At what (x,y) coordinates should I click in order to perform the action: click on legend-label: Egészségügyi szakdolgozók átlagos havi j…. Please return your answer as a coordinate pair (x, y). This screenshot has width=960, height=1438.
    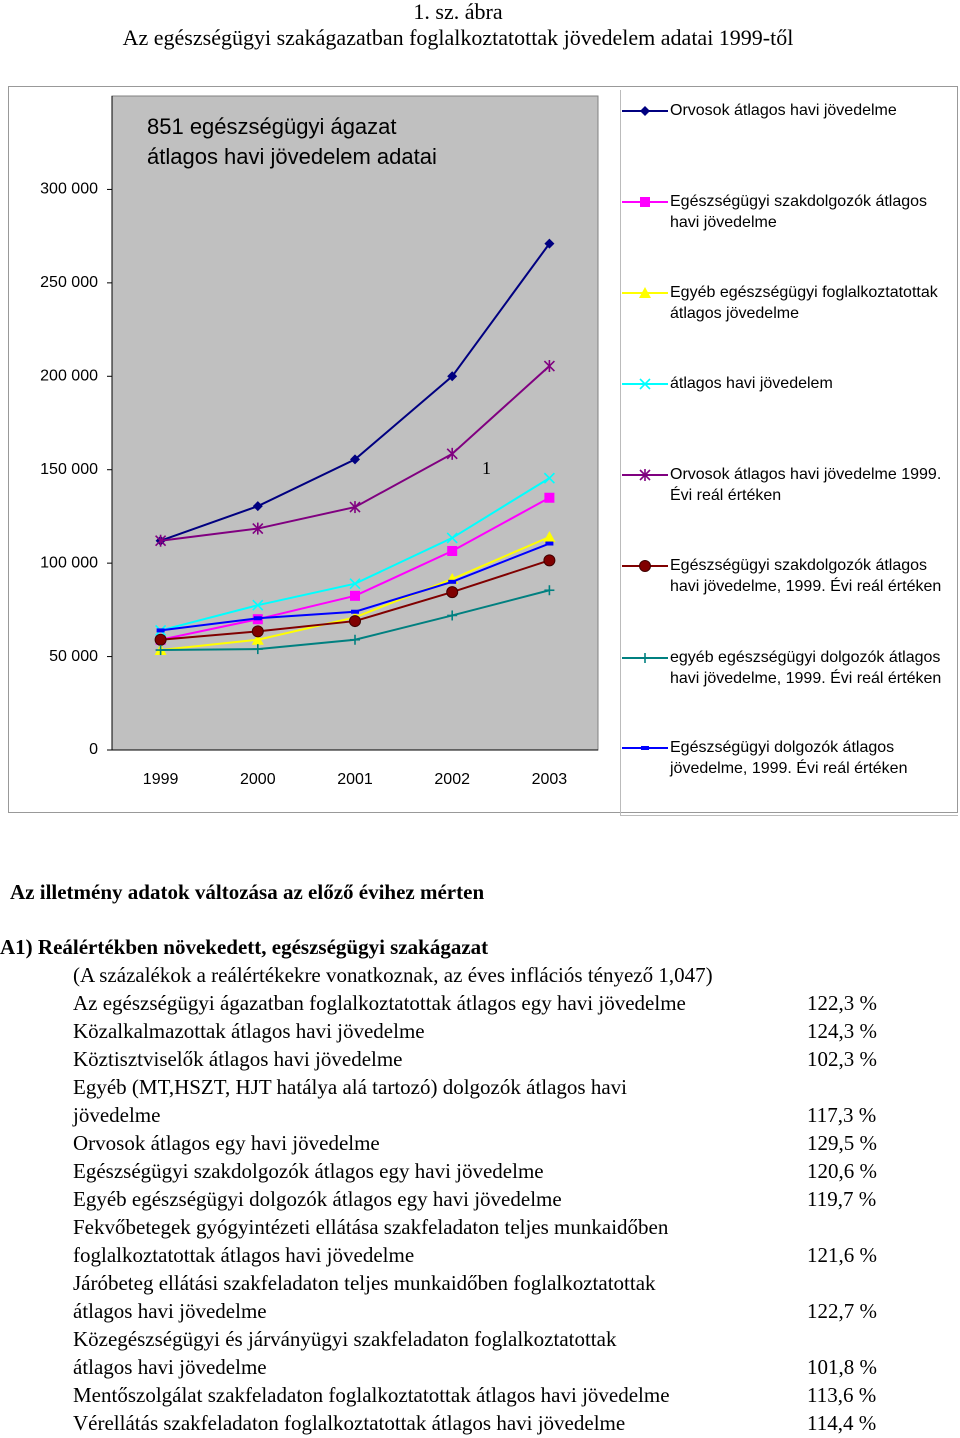
    Looking at the image, I should click on (806, 576).